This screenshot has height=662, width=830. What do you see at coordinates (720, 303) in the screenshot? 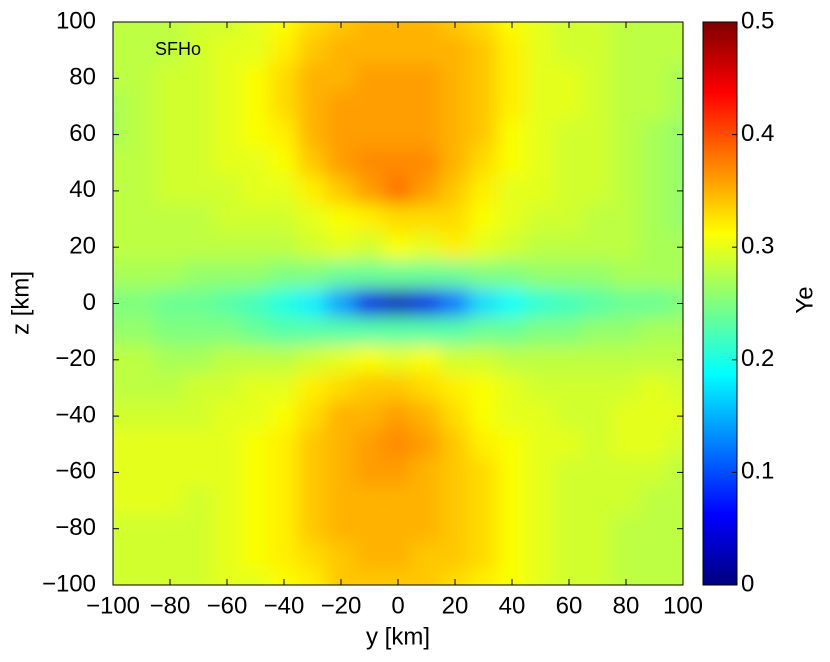
I see `colorbar` at bounding box center [720, 303].